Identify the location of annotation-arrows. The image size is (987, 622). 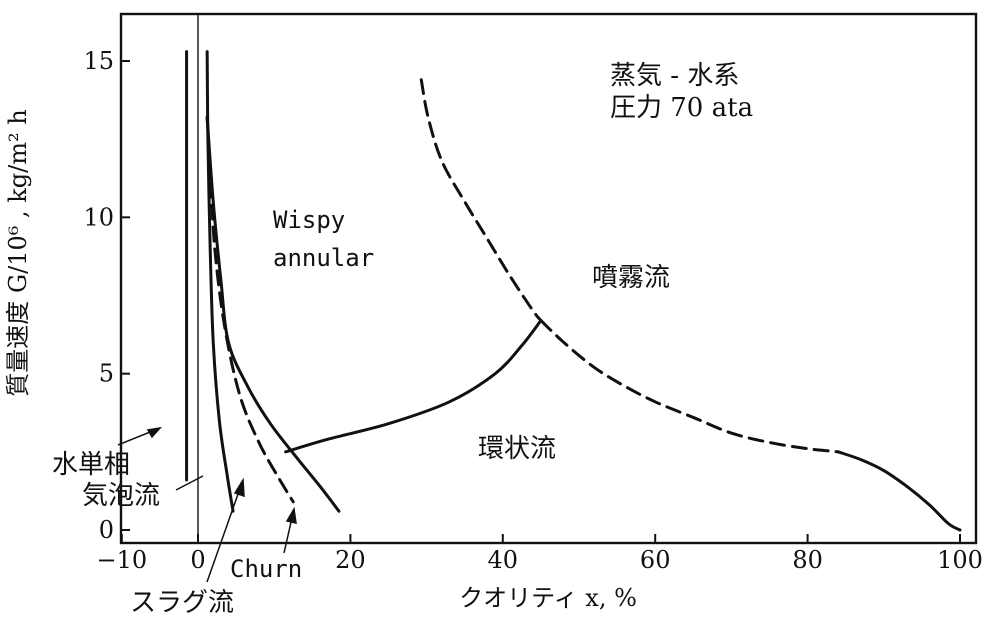
(207, 504).